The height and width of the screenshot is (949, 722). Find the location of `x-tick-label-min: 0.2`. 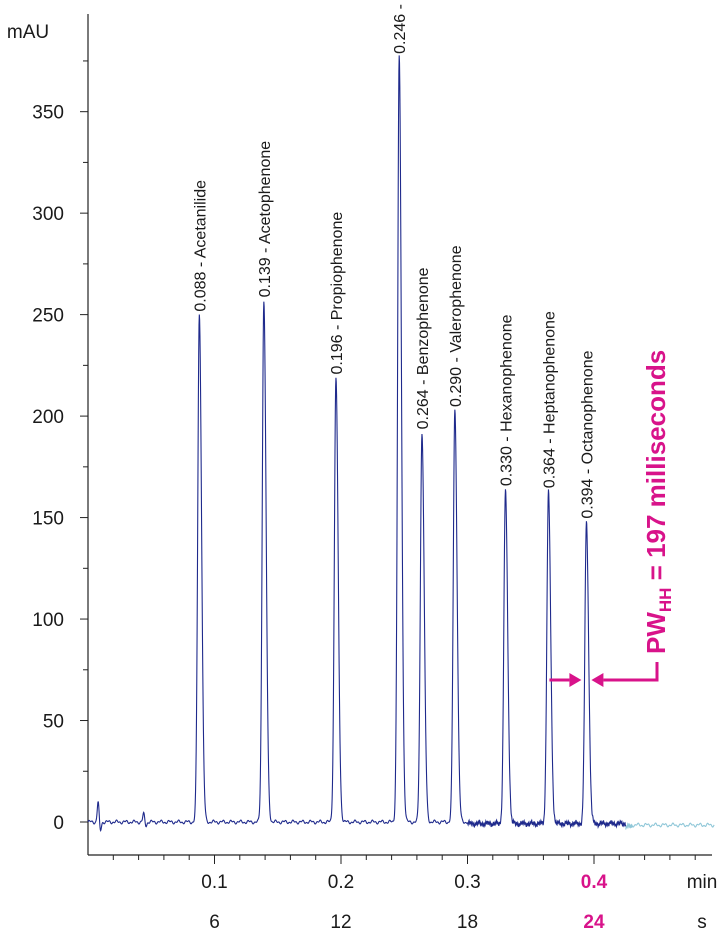

x-tick-label-min: 0.2 is located at coordinates (341, 882).